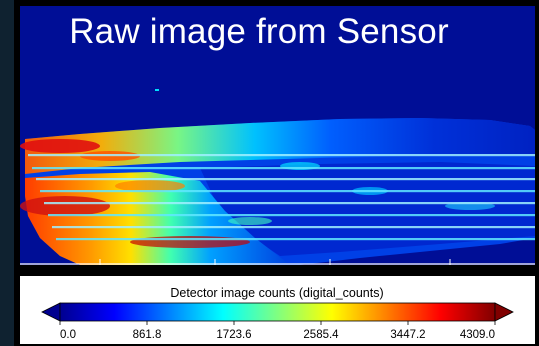 This screenshot has width=539, height=346. I want to click on colorbar-gradient, so click(277, 312).